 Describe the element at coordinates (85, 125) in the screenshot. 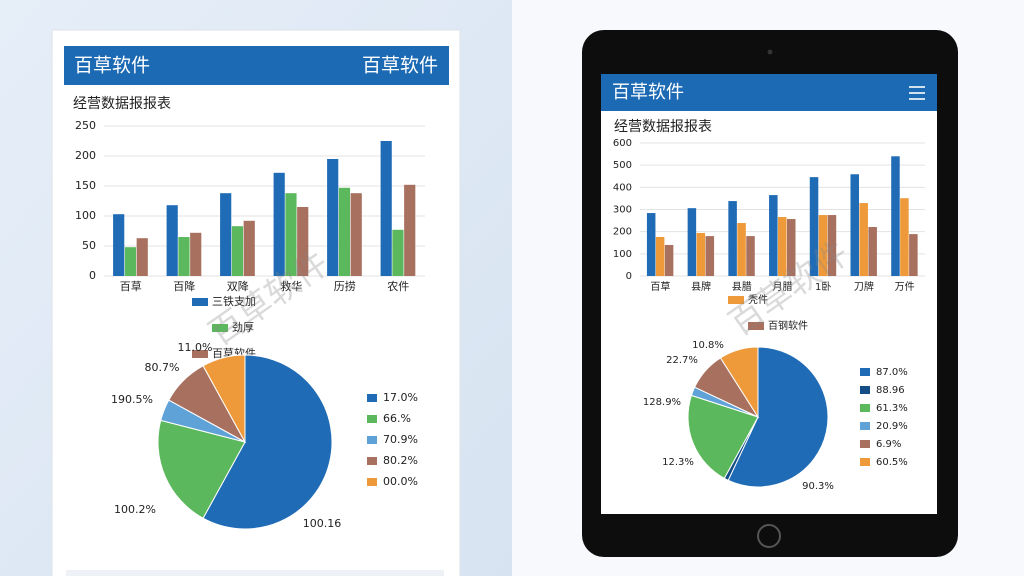

I see `y-tick-label: 250` at that location.